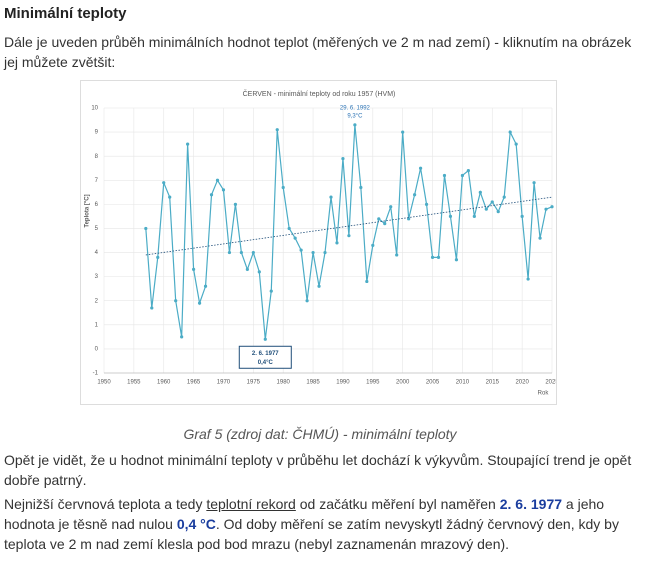  Describe the element at coordinates (254, 383) in the screenshot. I see `x-tick-label: 1975` at that location.